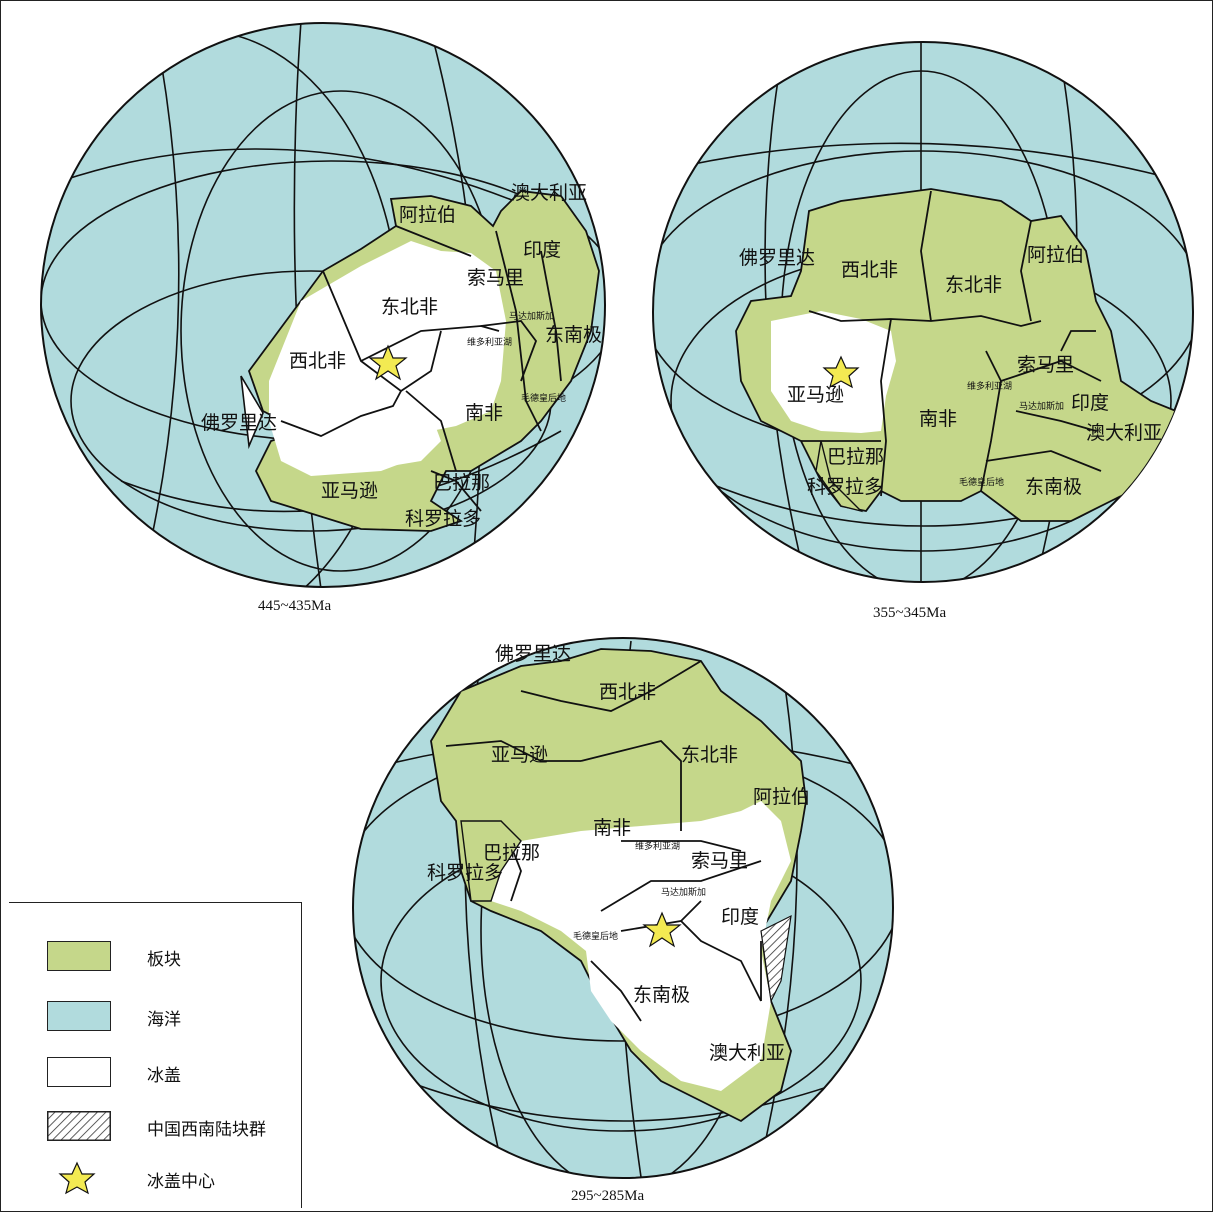 The image size is (1213, 1213). I want to click on legend-item-hatch: 中国西南陆块群, so click(172, 1128).